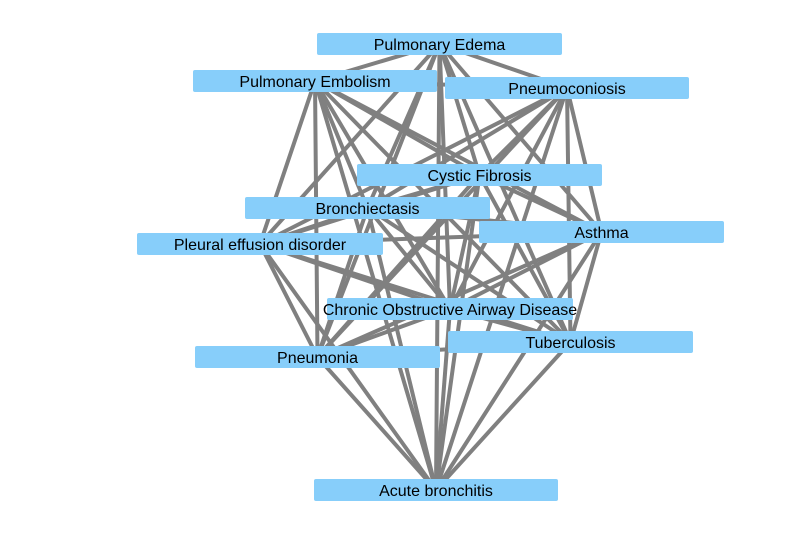 Image resolution: width=795 pixels, height=535 pixels. I want to click on node-label: Acute bronchitis, so click(436, 491).